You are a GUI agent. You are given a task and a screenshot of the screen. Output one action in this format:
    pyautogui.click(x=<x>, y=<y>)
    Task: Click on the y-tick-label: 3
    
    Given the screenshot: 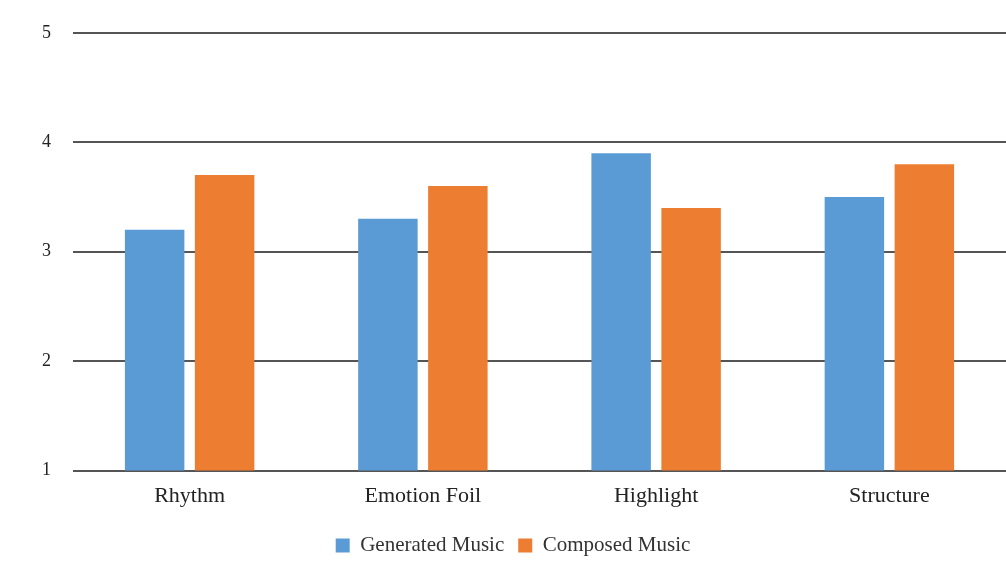 What is the action you would take?
    pyautogui.click(x=46, y=250)
    